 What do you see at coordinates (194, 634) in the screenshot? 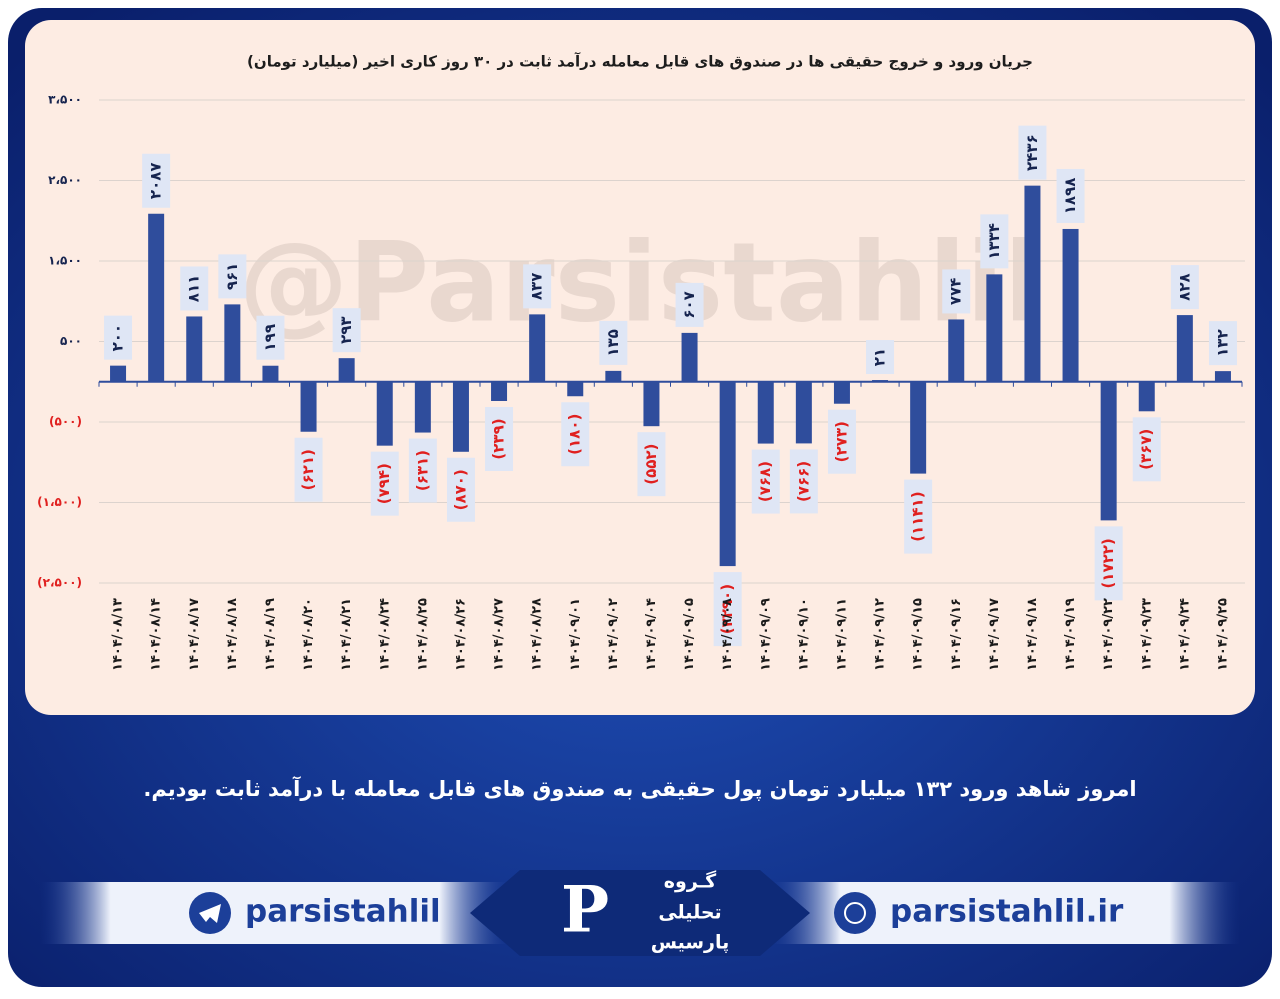
I see `x-tick-label: ۱۴۰۴/۰۸/۱۷` at bounding box center [194, 634].